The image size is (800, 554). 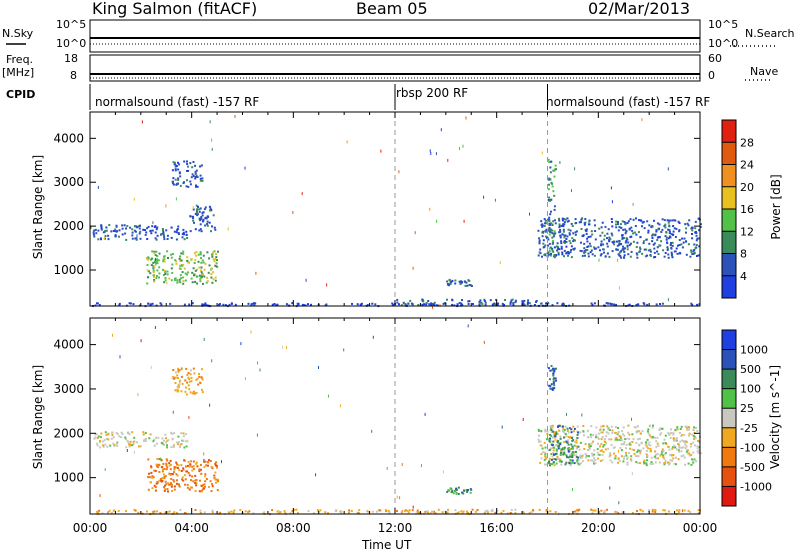 What do you see at coordinates (750, 369) in the screenshot?
I see `velocity-colorbar-tick-label: 500` at bounding box center [750, 369].